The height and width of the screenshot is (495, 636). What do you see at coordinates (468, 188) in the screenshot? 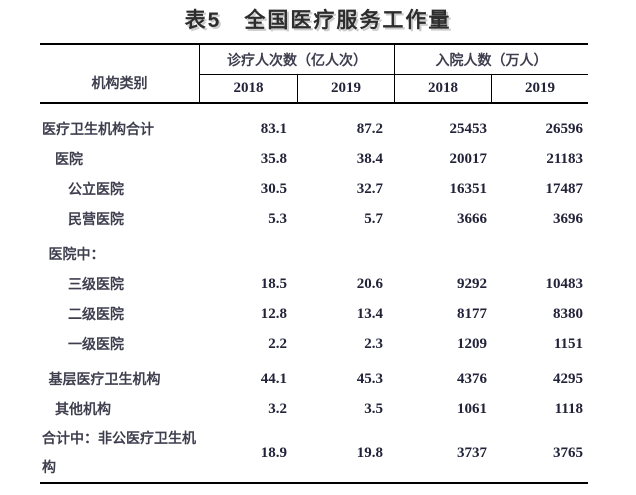
I see `cell-value: 16351` at bounding box center [468, 188].